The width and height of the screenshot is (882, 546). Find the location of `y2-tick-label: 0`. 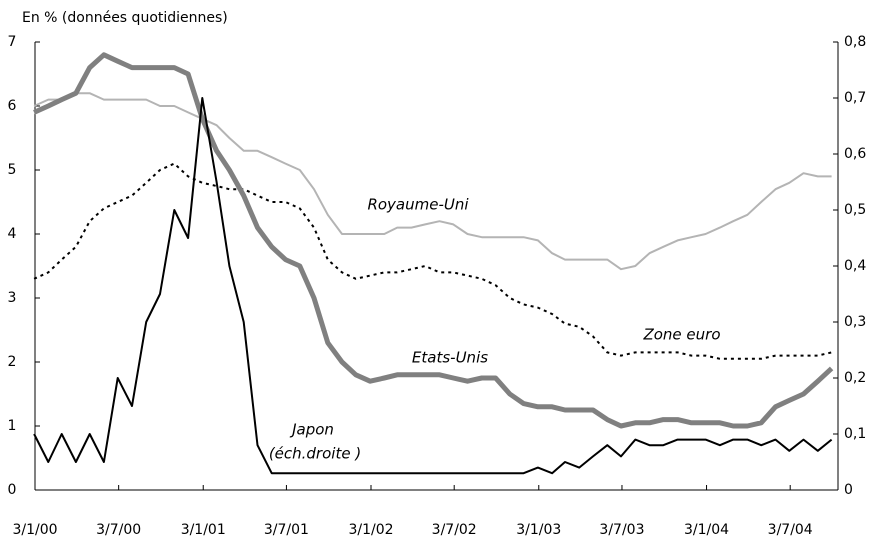

y2-tick-label: 0 is located at coordinates (848, 490).